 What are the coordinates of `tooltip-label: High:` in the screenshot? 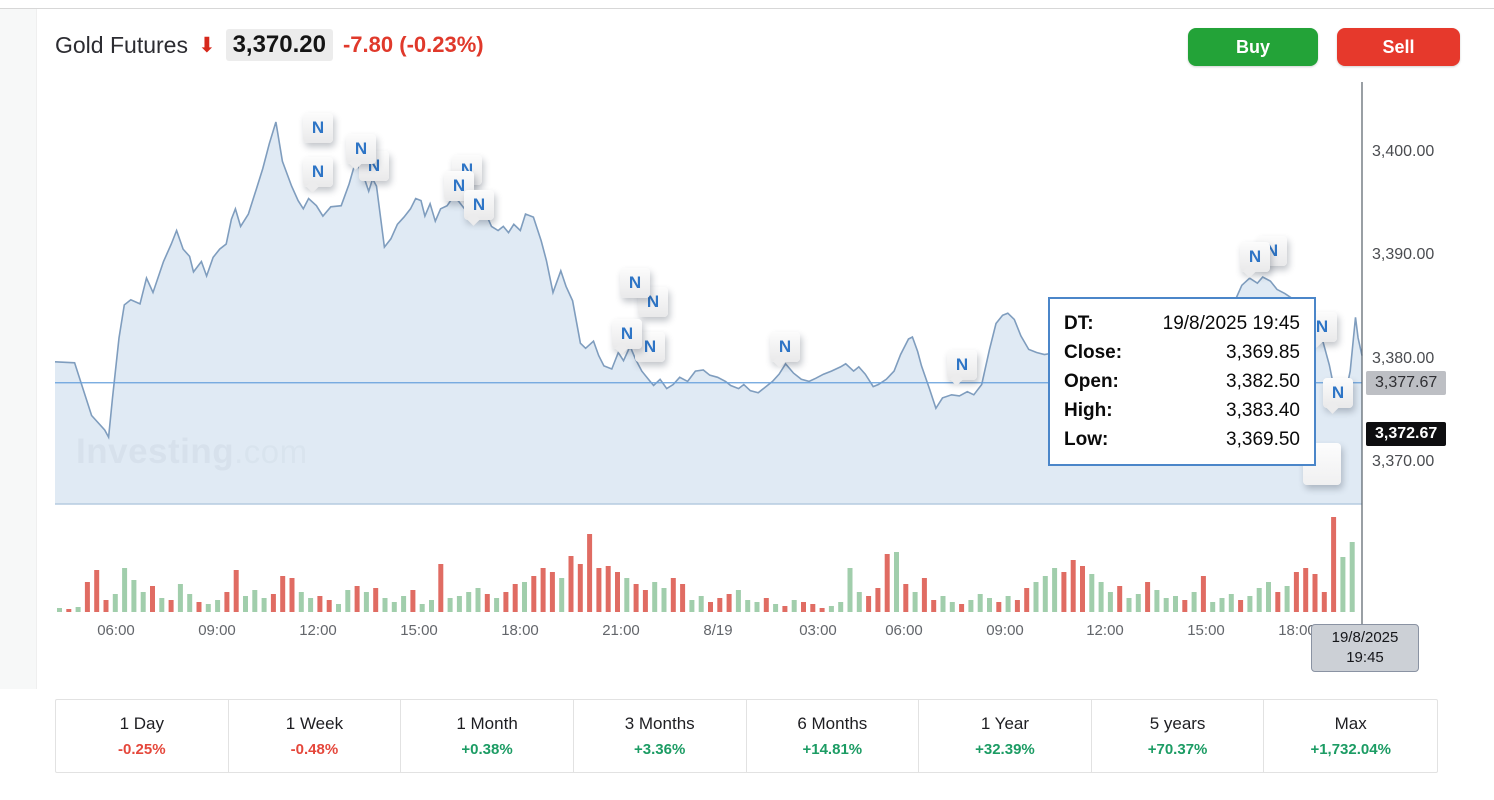 It's located at (1088, 410).